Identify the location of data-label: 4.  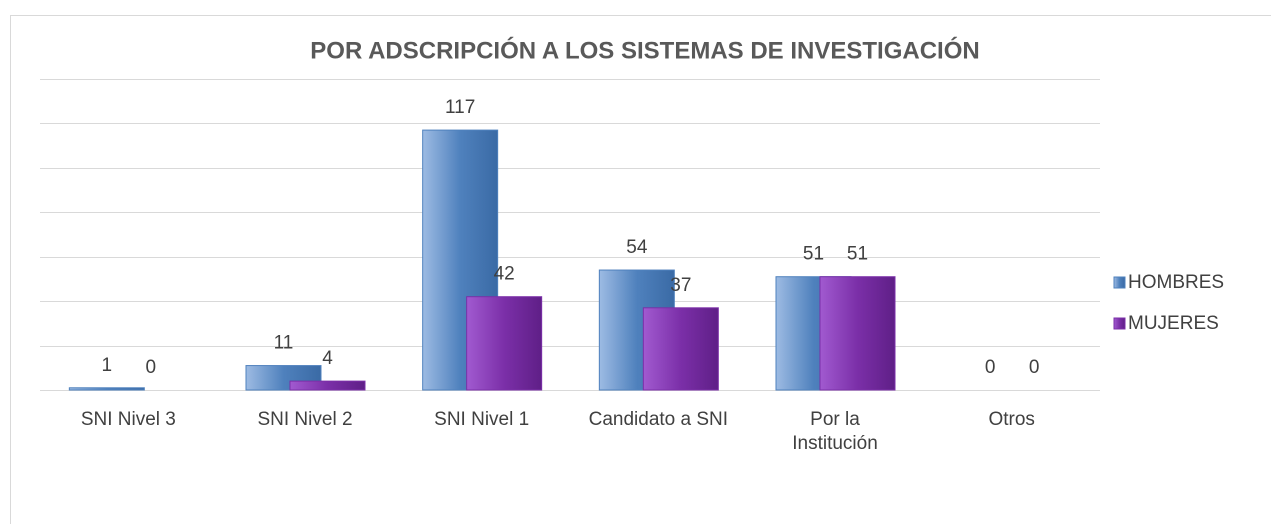
(327, 358).